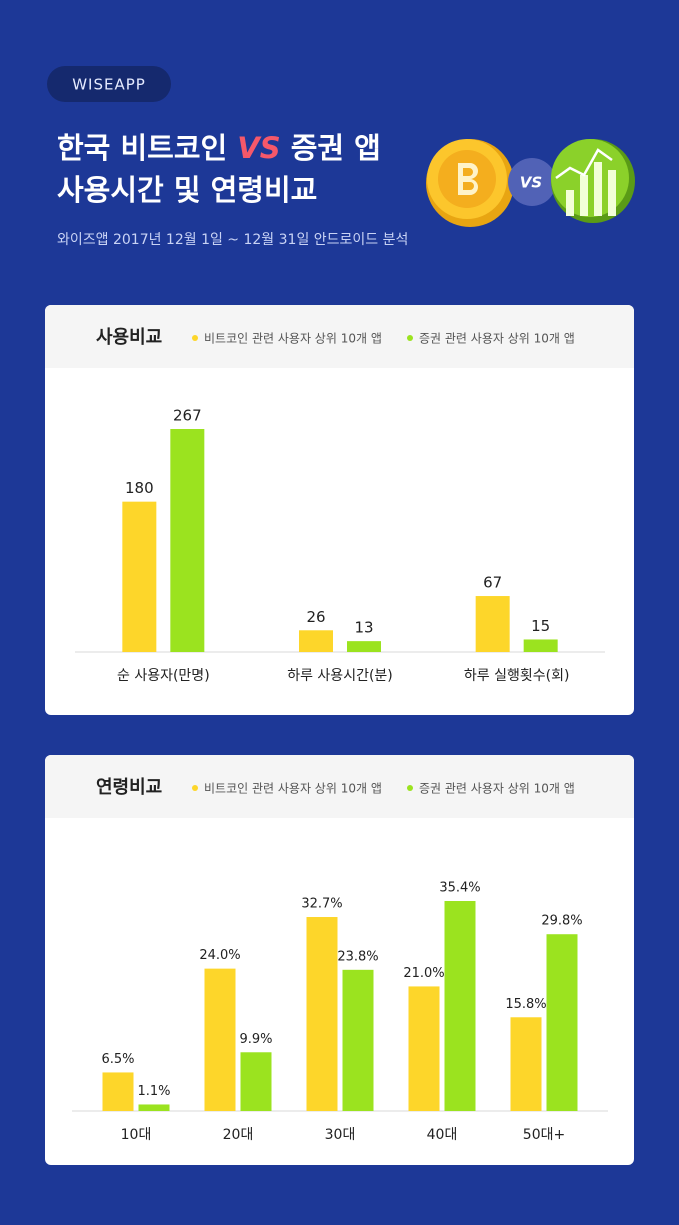  I want to click on title-part: 증권 앱, so click(331, 148).